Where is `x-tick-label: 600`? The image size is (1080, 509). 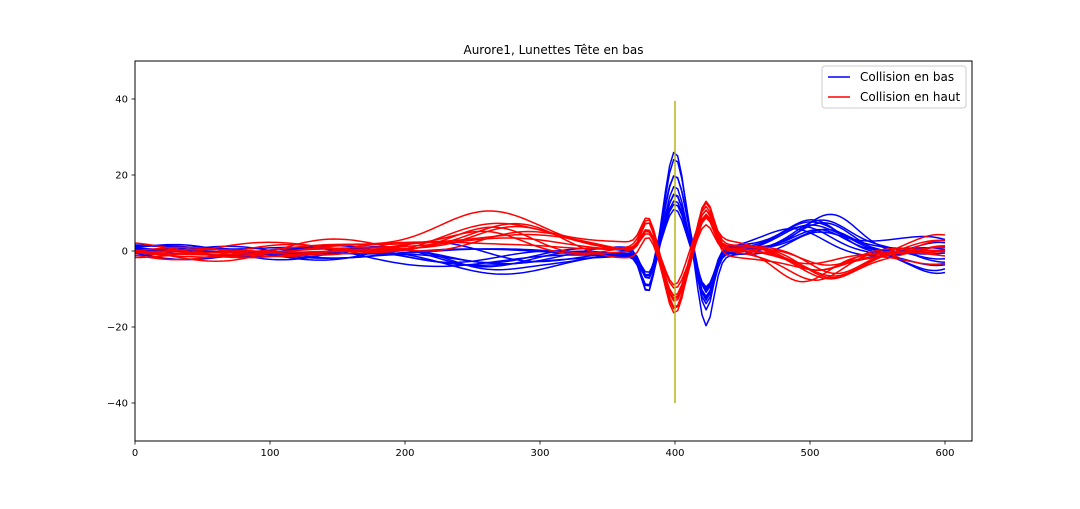 x-tick-label: 600 is located at coordinates (944, 453).